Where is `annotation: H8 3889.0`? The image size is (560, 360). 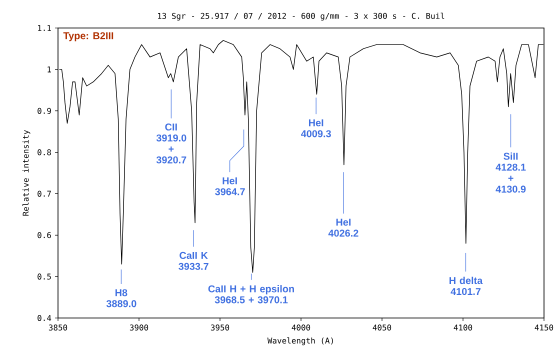
annotation: H8 3889.0 is located at coordinates (121, 298).